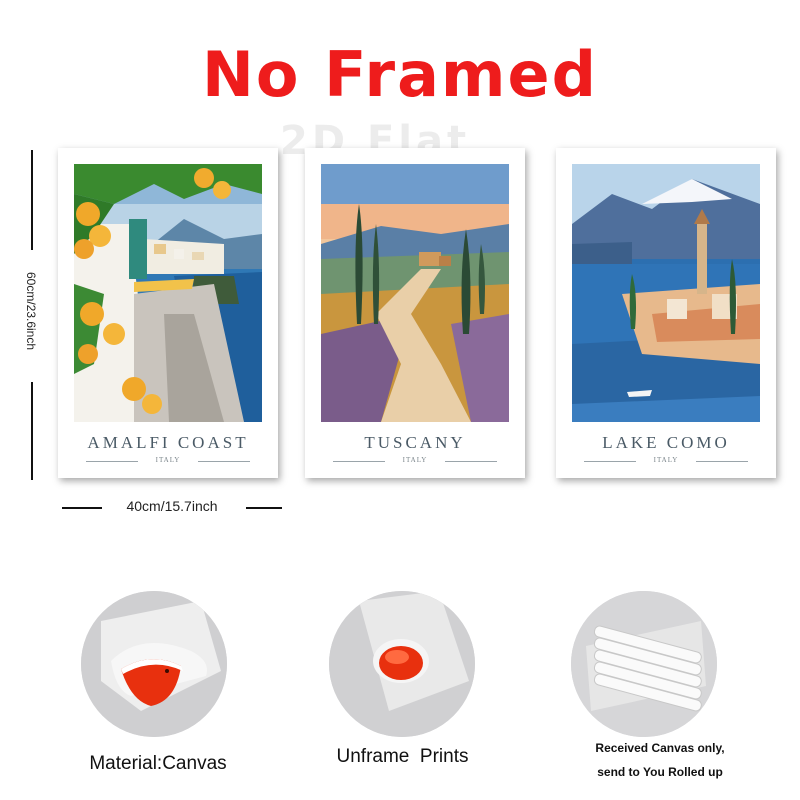  Describe the element at coordinates (666, 442) in the screenshot. I see `poster-title: LAKE COMO` at that location.